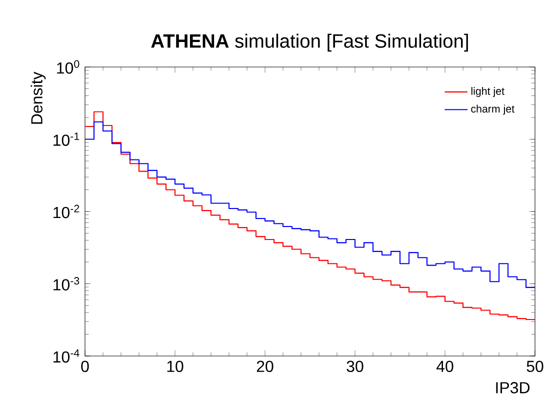 This screenshot has height=415, width=552. What do you see at coordinates (309, 43) in the screenshot?
I see `chart-title: ATHENA simulation [Fast Simulation]` at bounding box center [309, 43].